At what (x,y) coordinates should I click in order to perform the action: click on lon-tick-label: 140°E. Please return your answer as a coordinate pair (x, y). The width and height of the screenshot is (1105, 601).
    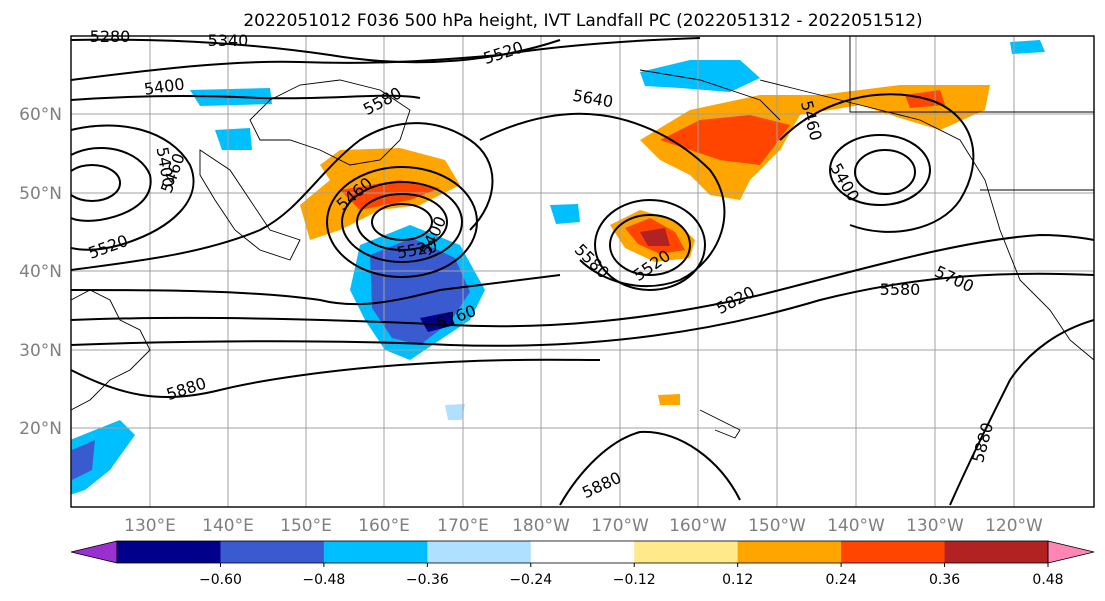
    Looking at the image, I should click on (228, 526).